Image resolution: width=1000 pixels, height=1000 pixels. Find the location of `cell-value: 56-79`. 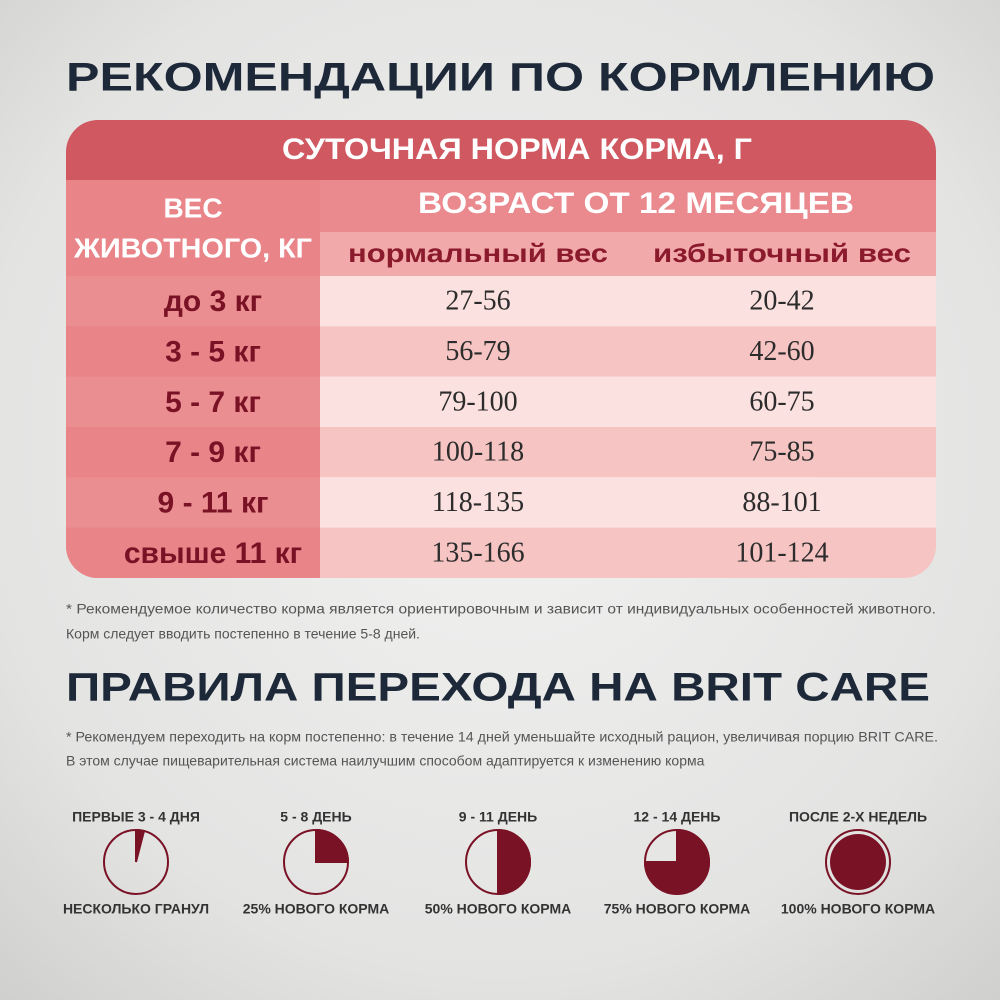

cell-value: 56-79 is located at coordinates (477, 351).